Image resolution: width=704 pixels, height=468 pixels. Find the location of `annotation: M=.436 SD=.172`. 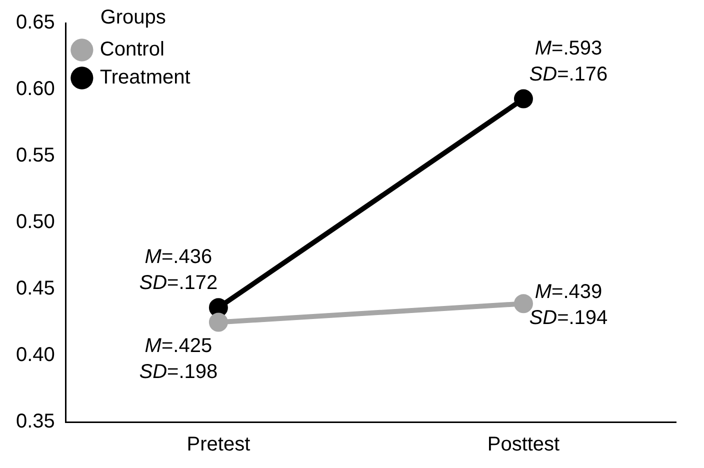

annotation: M=.436 SD=.172 is located at coordinates (178, 270).